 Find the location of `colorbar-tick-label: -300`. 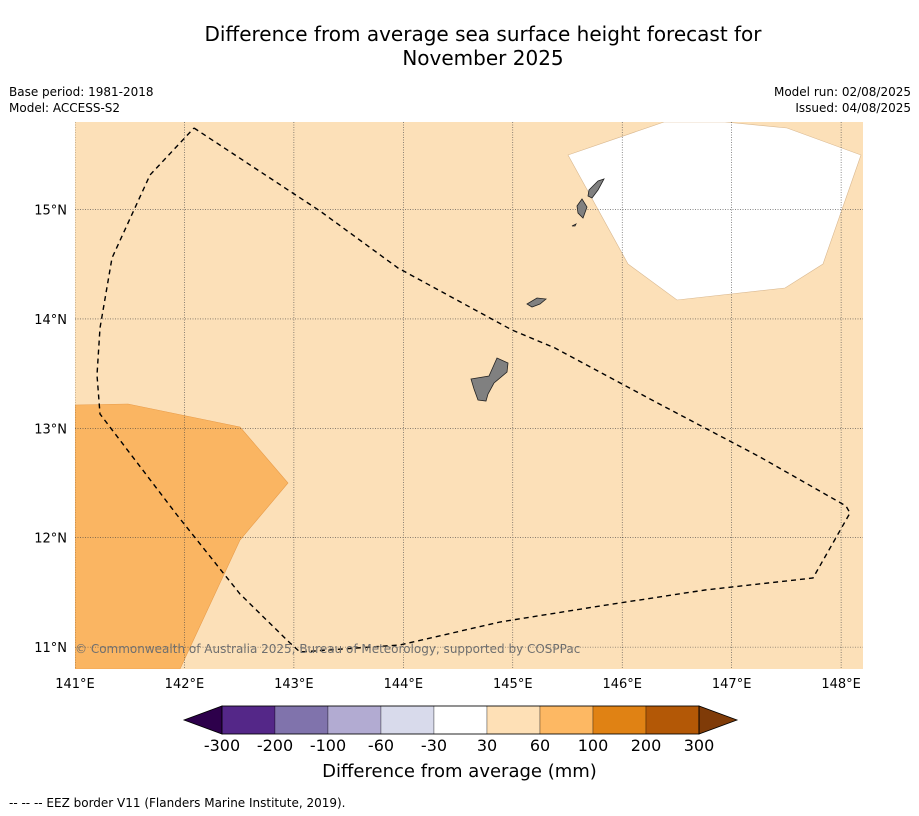

colorbar-tick-label: -300 is located at coordinates (222, 745).